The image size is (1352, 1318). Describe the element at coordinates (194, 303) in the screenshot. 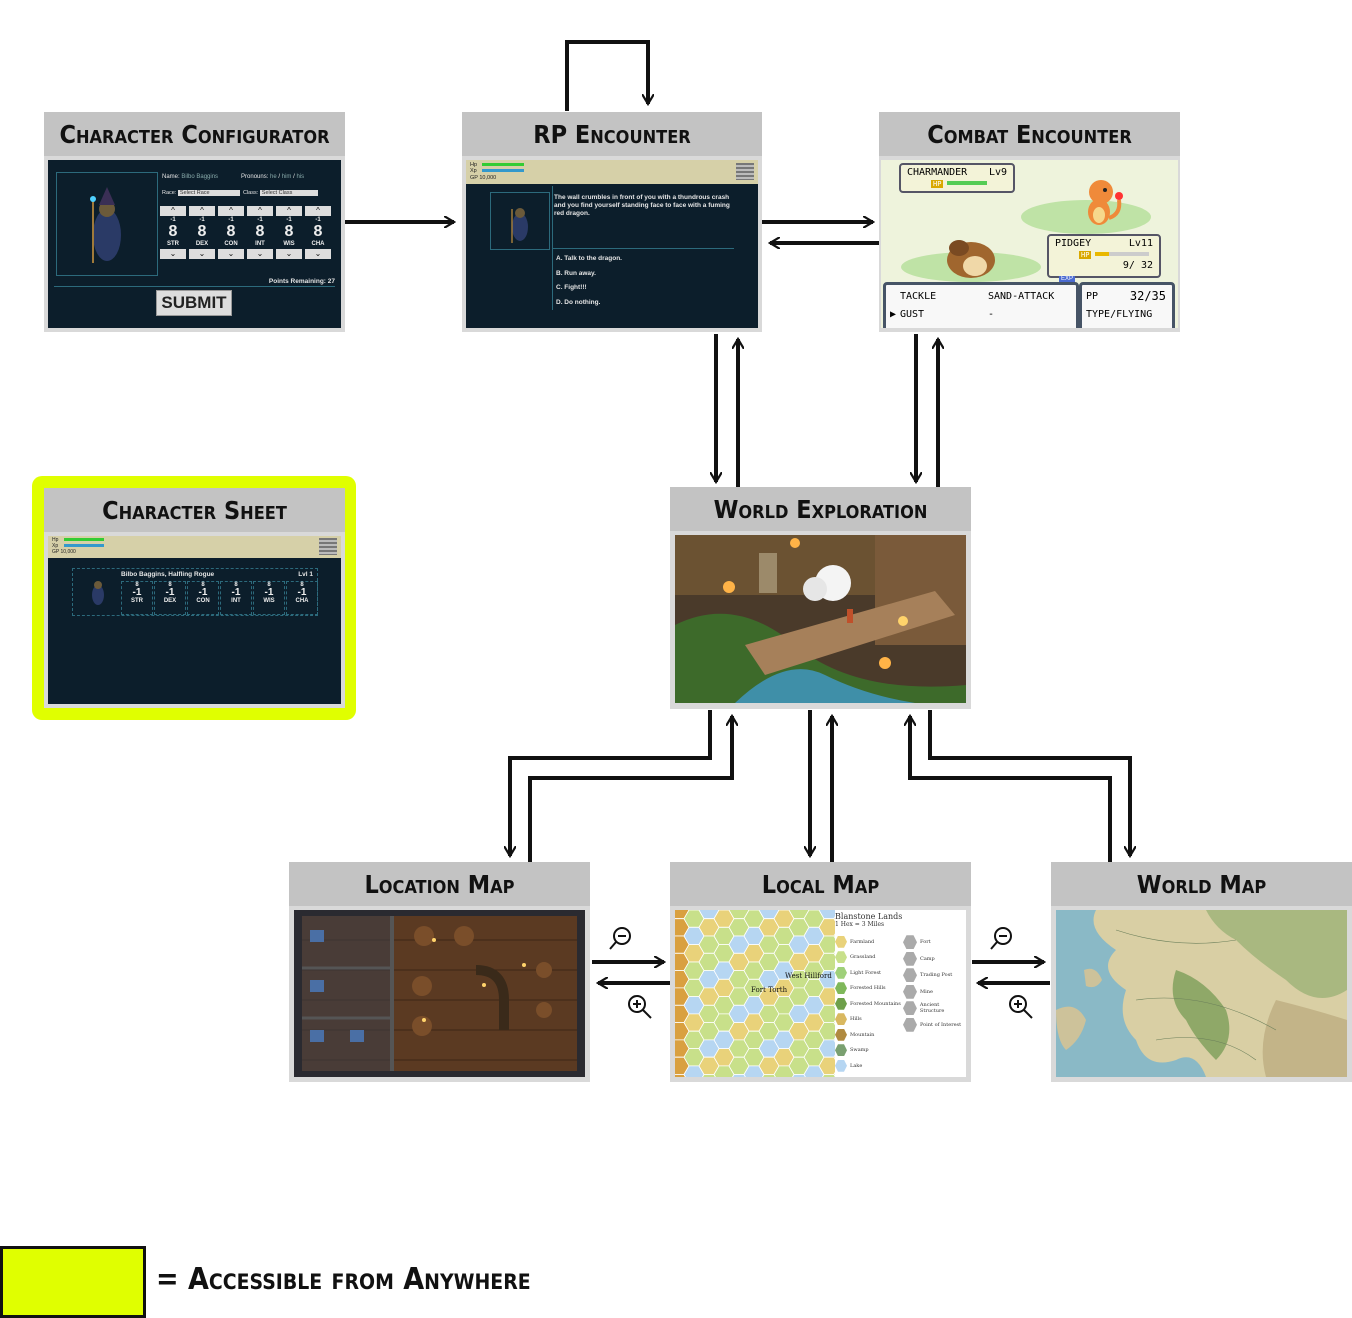

I see `submit-button: SUBMIT` at that location.